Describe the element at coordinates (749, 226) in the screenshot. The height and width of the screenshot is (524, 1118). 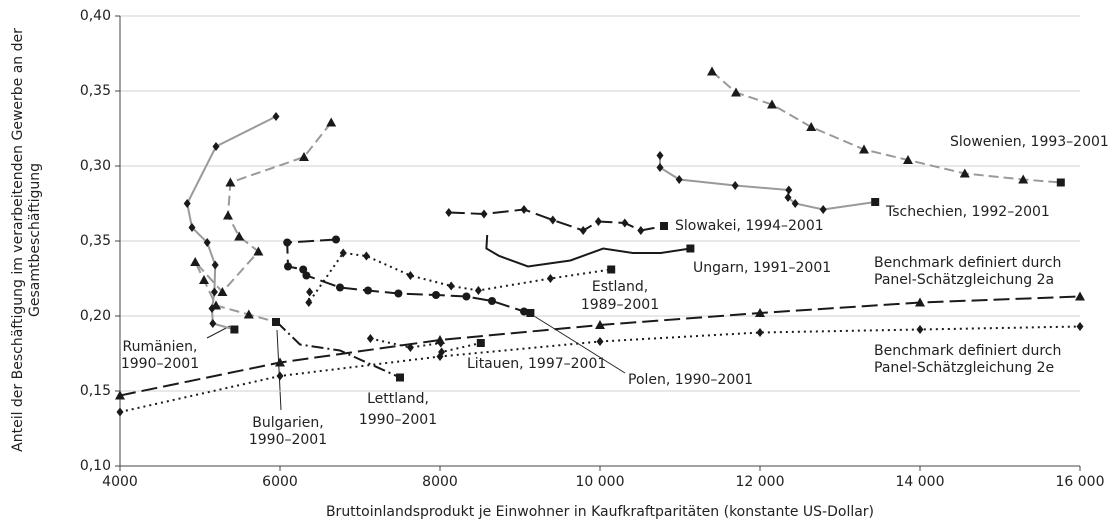
I see `series-label: Slowakei, 1994–2001` at that location.